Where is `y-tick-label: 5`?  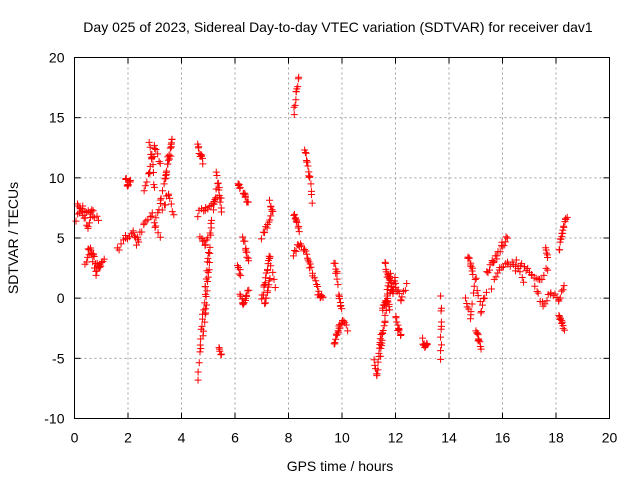
y-tick-label: 5 is located at coordinates (61, 238).